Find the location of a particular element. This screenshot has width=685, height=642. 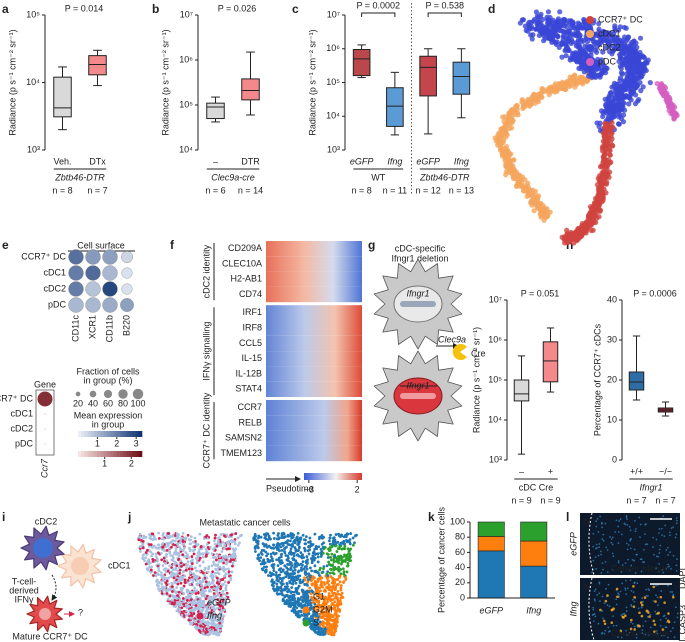

y-tick-label: 60 is located at coordinates (460, 552).